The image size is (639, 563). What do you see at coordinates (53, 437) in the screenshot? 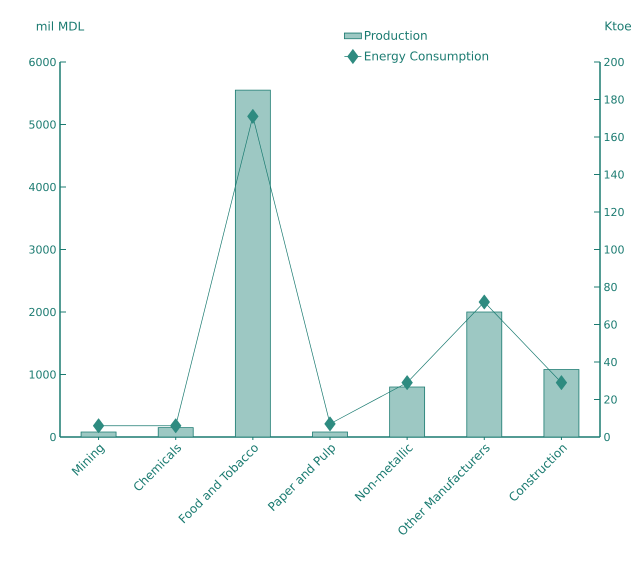
I see `y-tick-label: 0` at bounding box center [53, 437].